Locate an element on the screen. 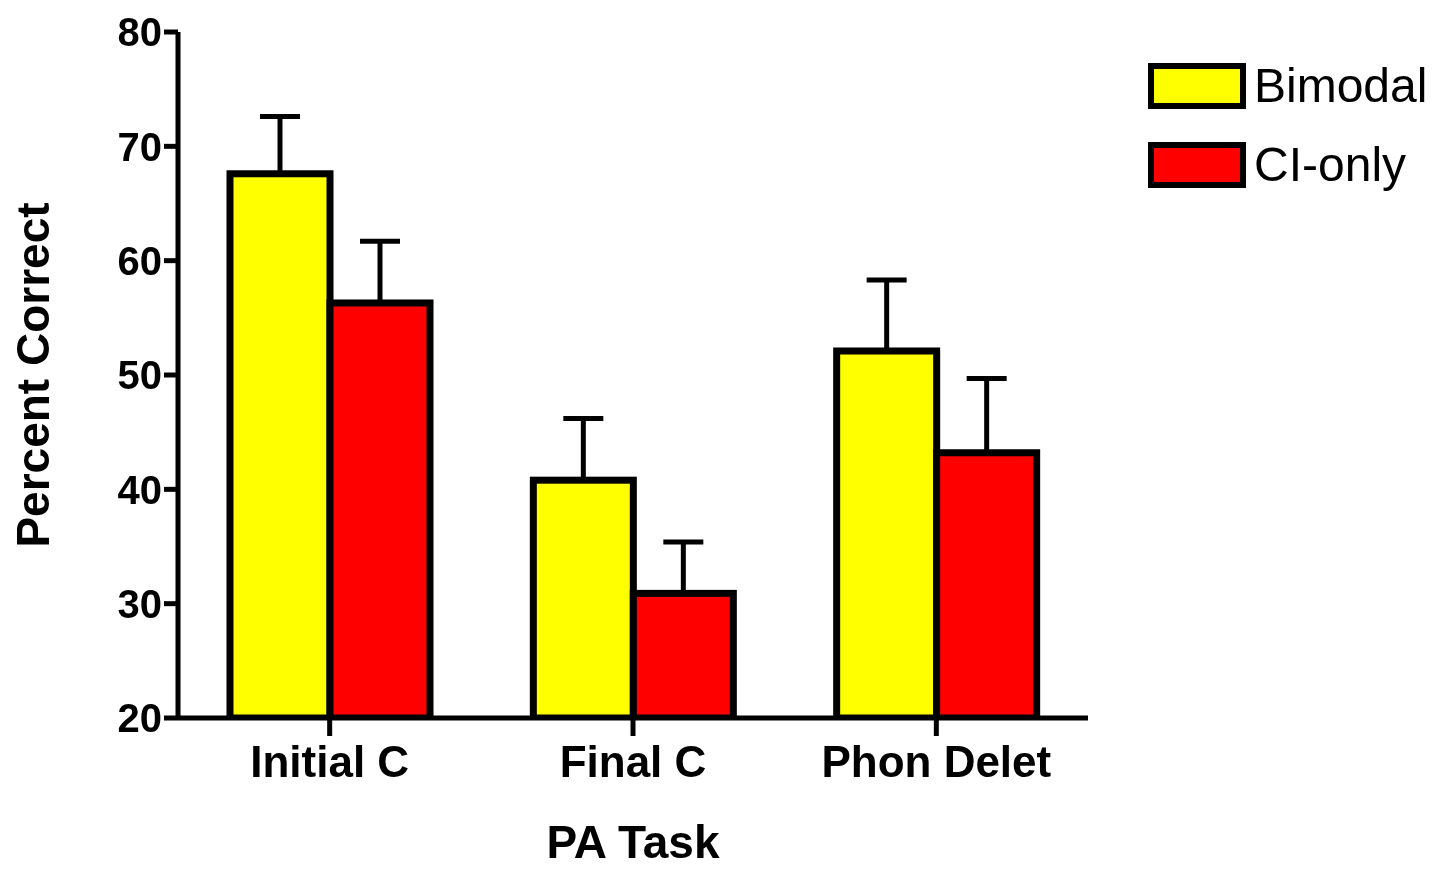 This screenshot has width=1435, height=881. legend-label: CI-only is located at coordinates (1330, 164).